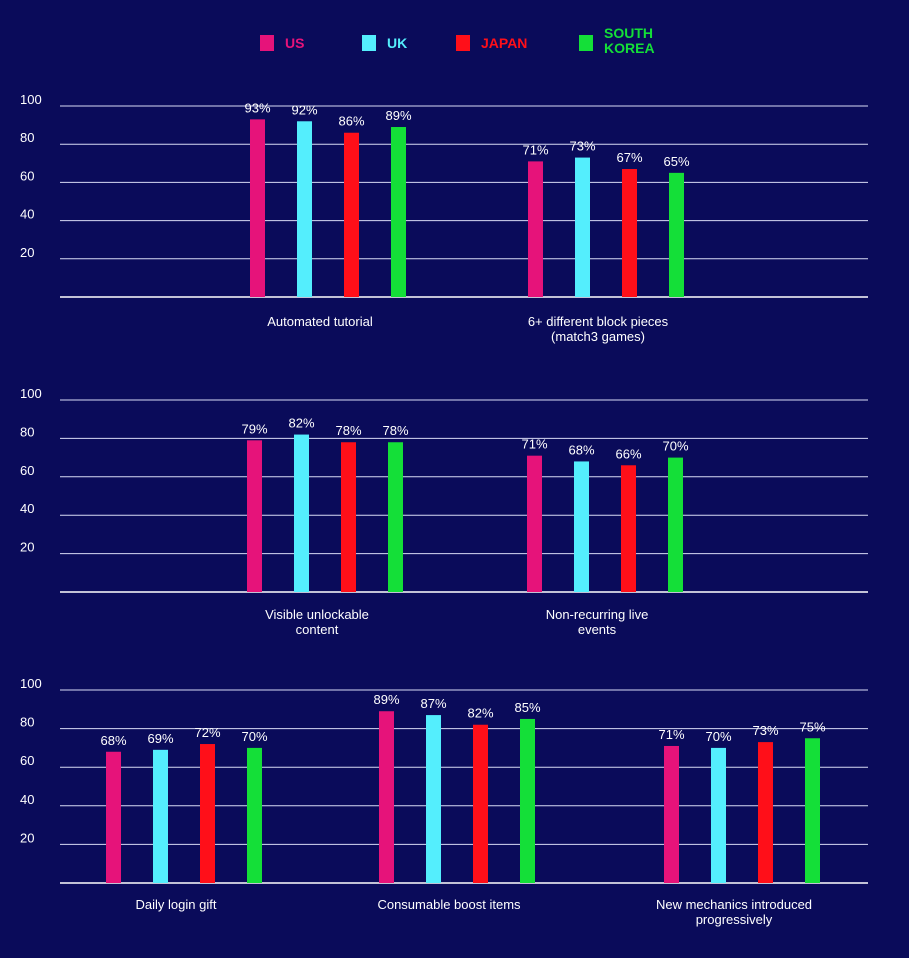  Describe the element at coordinates (676, 161) in the screenshot. I see `data-label: 65%` at that location.